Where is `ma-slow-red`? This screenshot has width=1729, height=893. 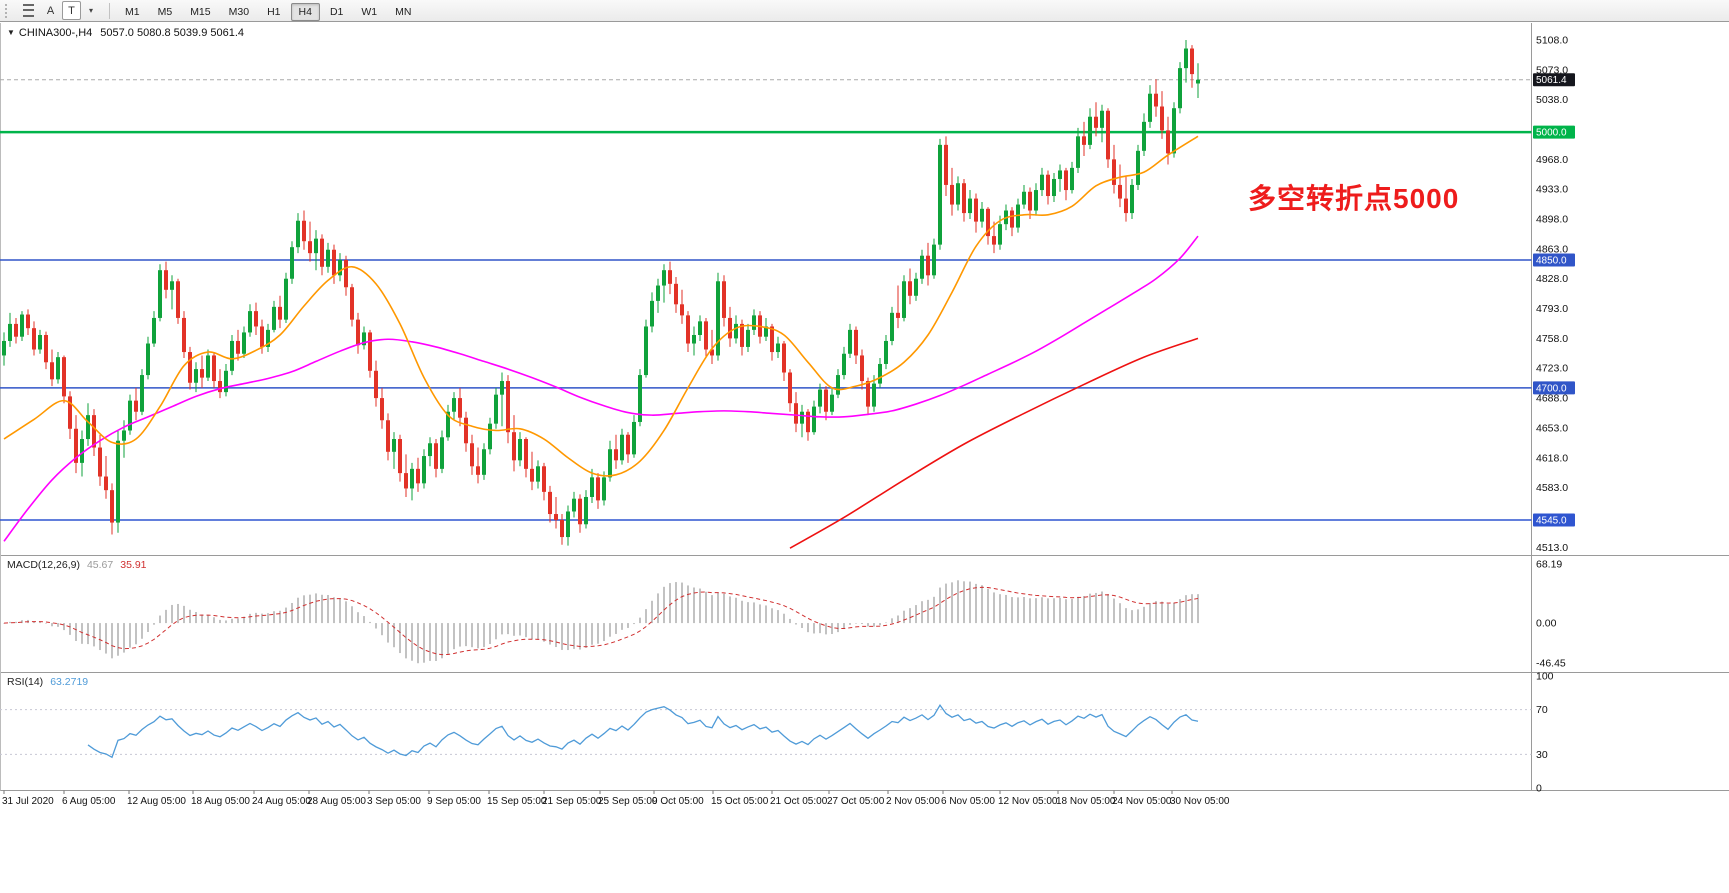 ma-slow-red is located at coordinates (994, 443).